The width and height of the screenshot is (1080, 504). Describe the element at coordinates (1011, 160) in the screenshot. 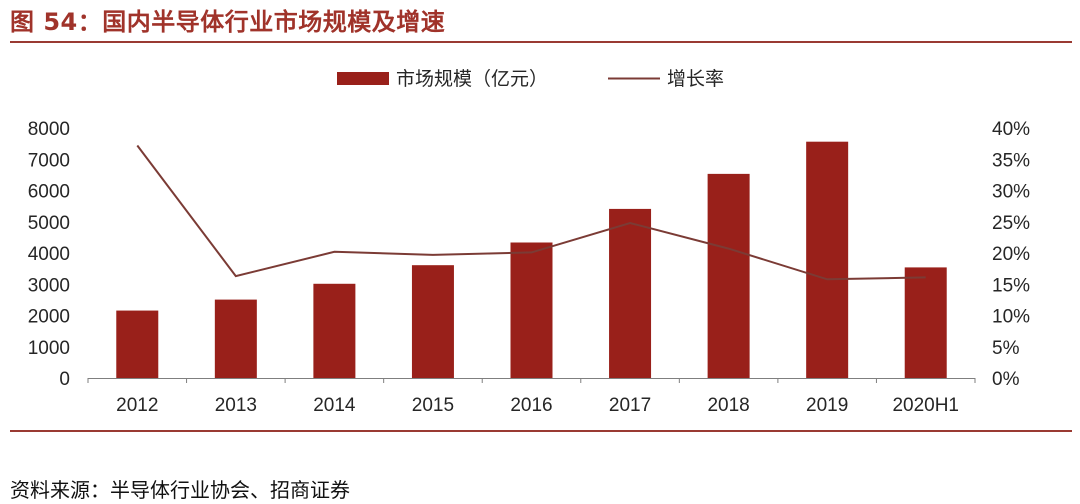

I see `y-right-tick-label: 35%` at that location.